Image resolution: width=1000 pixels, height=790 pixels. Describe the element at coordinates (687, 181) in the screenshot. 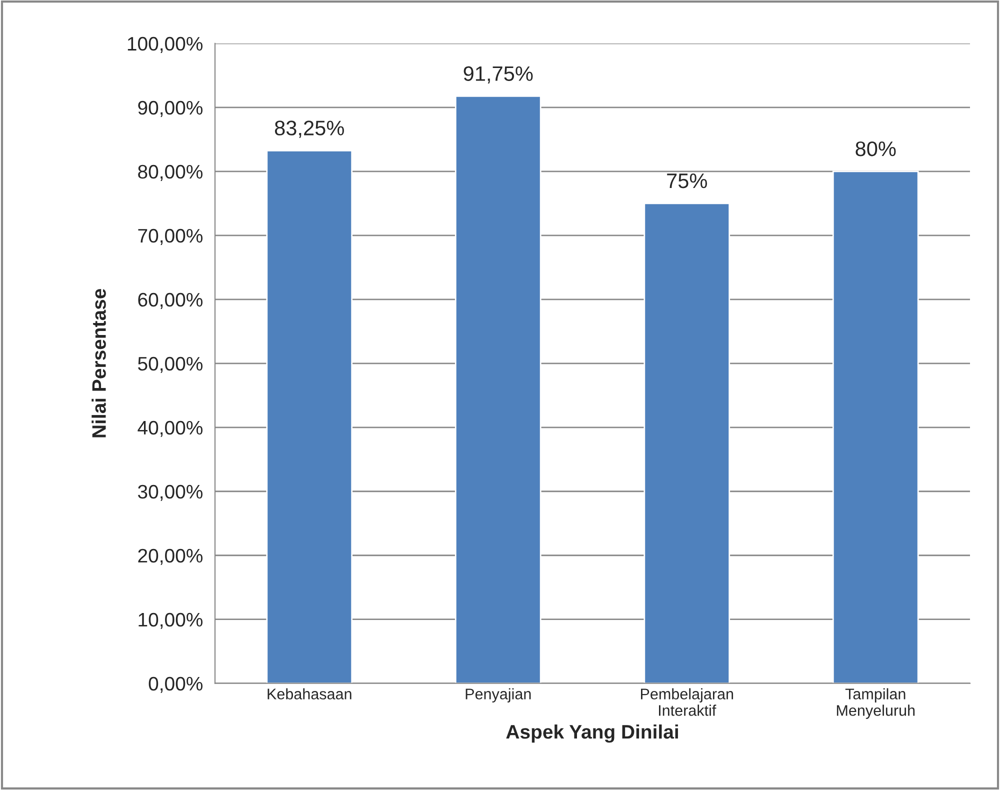

I see `data-label: 75%` at that location.